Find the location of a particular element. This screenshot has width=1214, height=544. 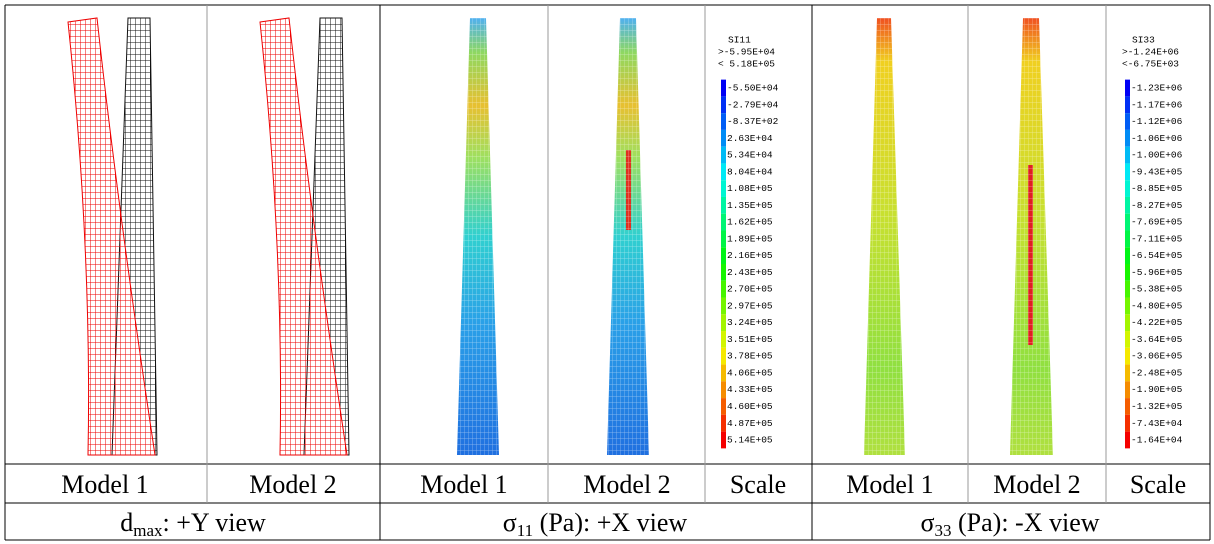

scale-level: 3.78E+05 is located at coordinates (750, 356).